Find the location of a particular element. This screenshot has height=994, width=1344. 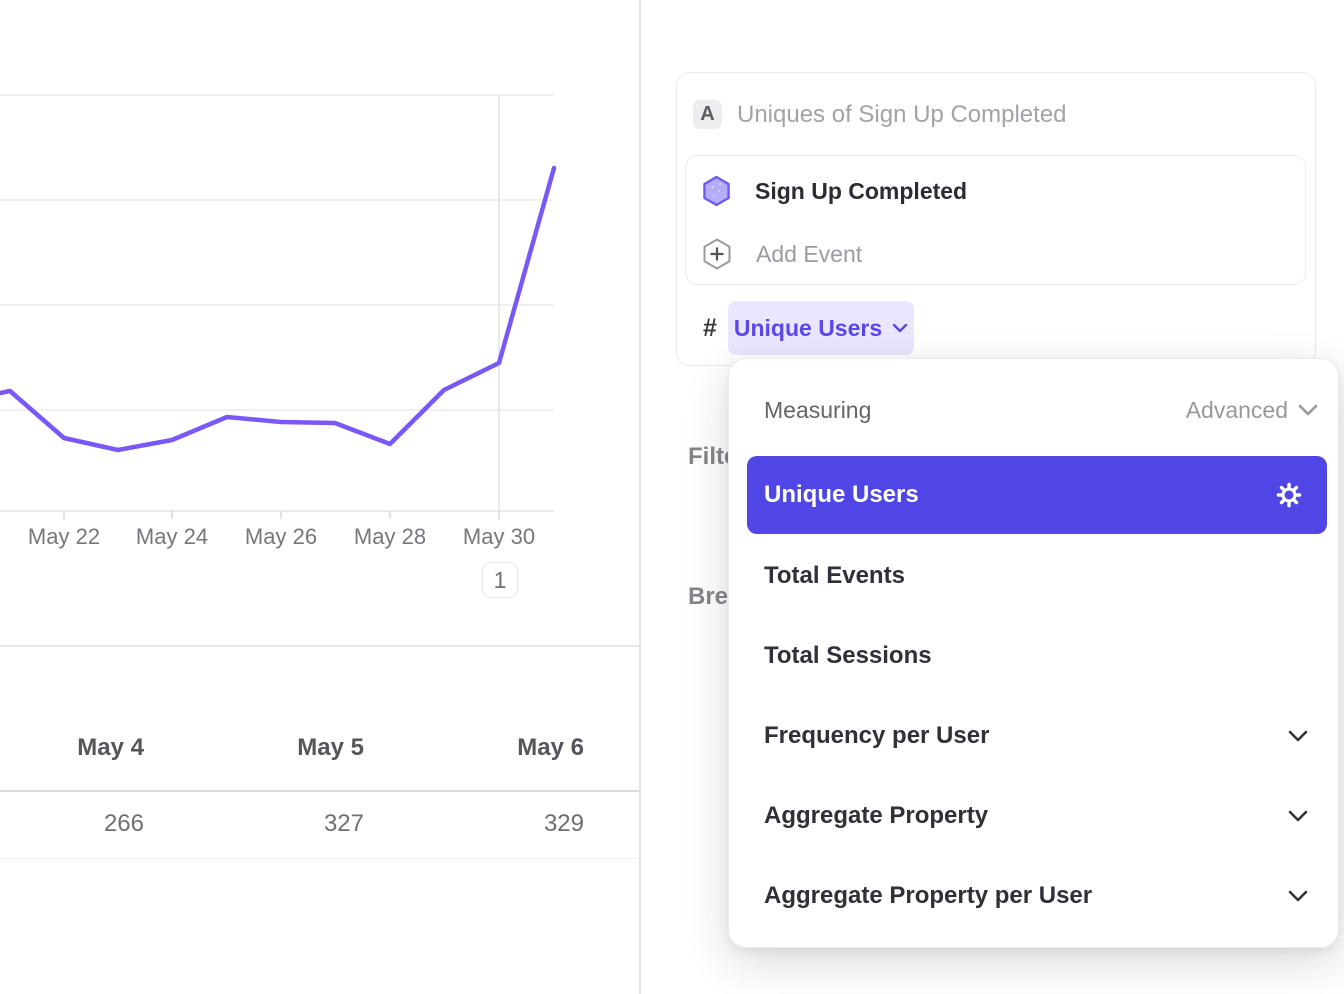

menu-item-aggregate-property-per-user: Aggregate Property per User is located at coordinates (1033, 896).